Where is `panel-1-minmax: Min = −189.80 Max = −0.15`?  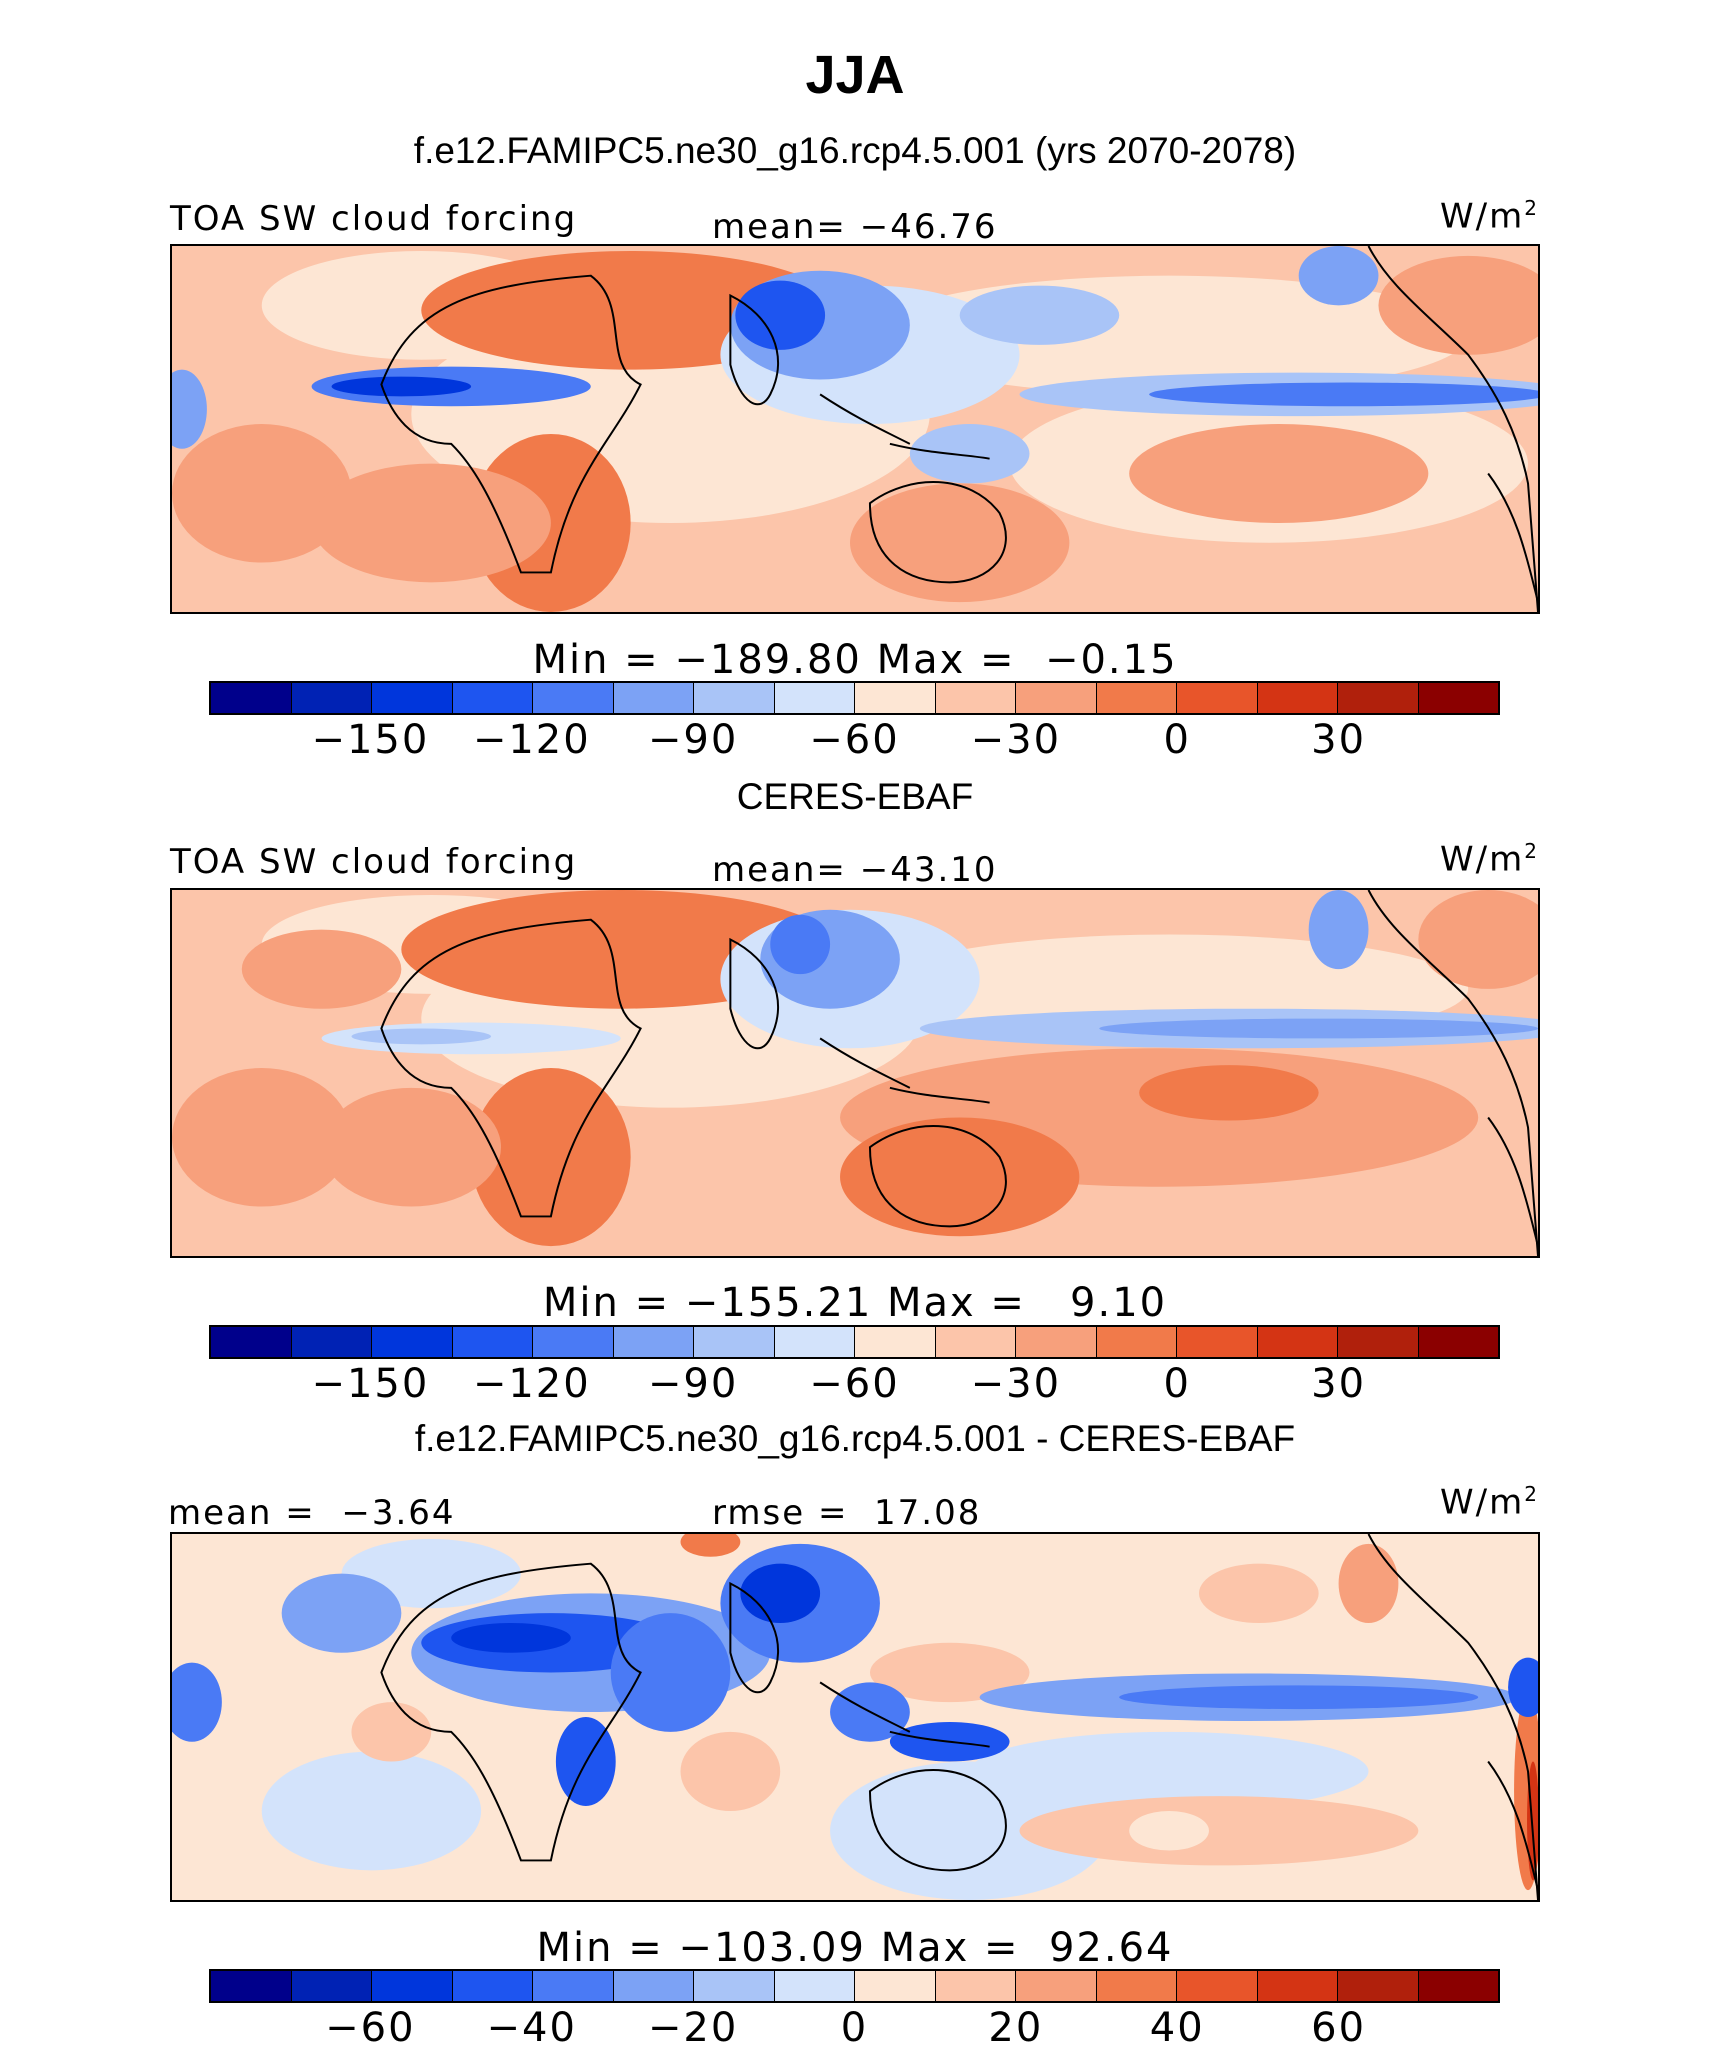 panel-1-minmax: Min = −189.80 Max = −0.15 is located at coordinates (855, 660).